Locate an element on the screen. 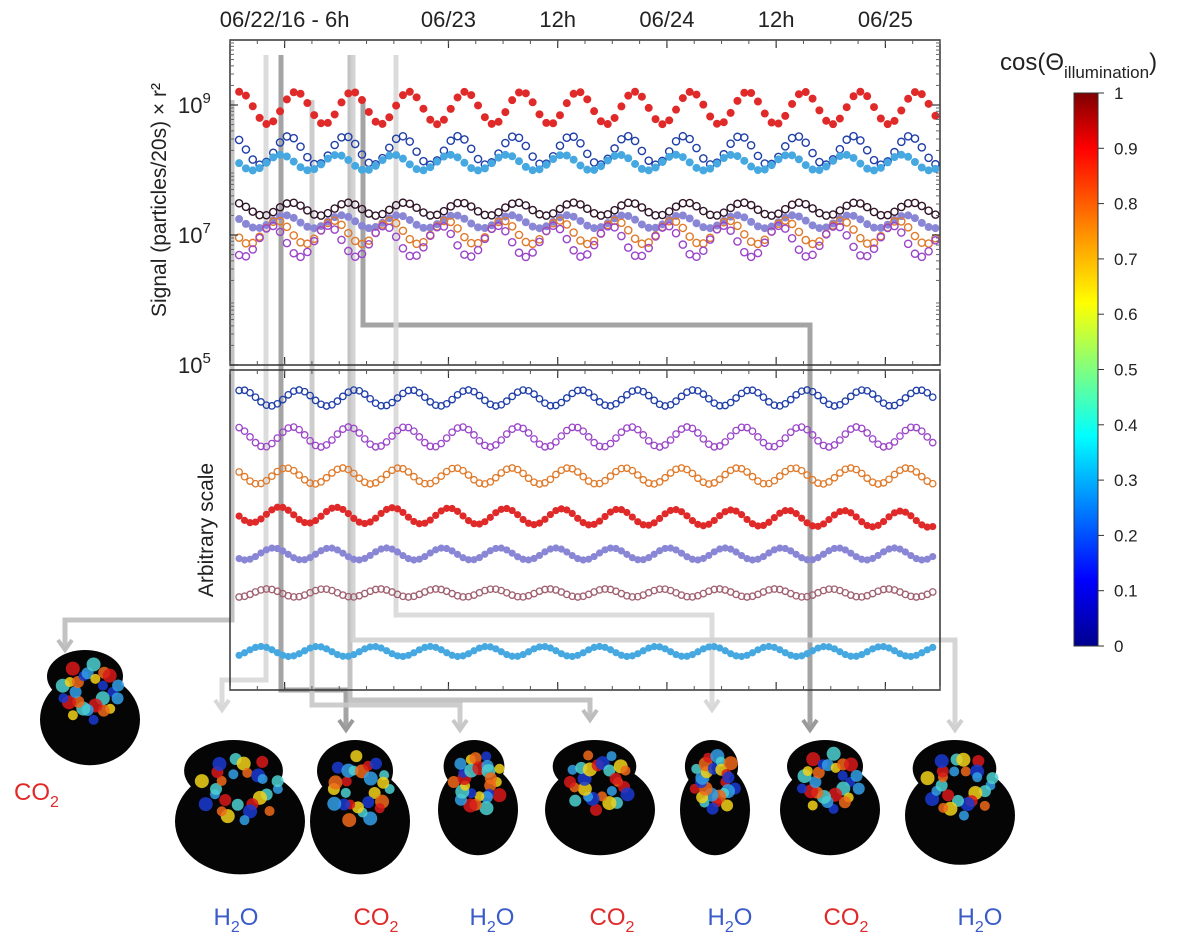  top-panel-points is located at coordinates (587, 174).